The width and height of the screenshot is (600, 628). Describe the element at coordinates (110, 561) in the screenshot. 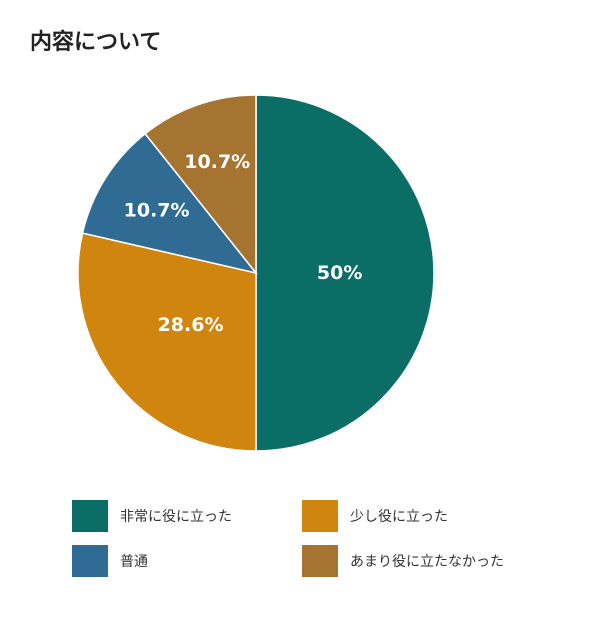

I see `legend-item-average: 普通` at that location.